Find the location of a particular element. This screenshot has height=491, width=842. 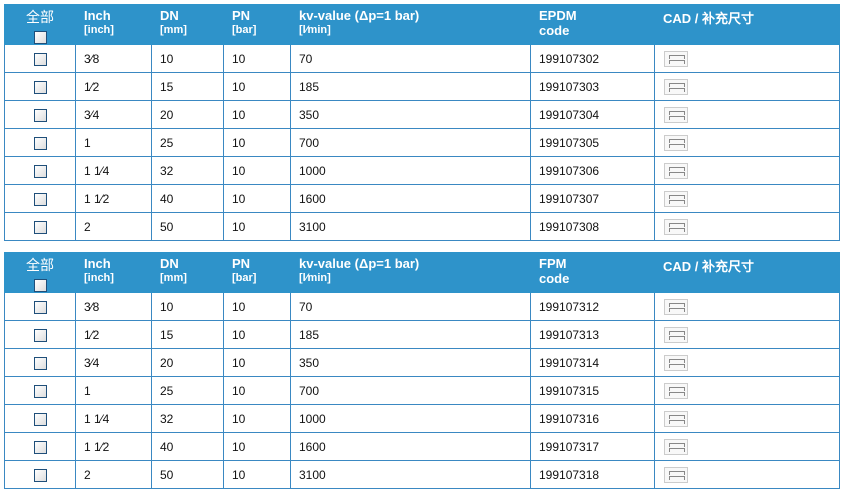

kv-cell: 1000 is located at coordinates (410, 418).